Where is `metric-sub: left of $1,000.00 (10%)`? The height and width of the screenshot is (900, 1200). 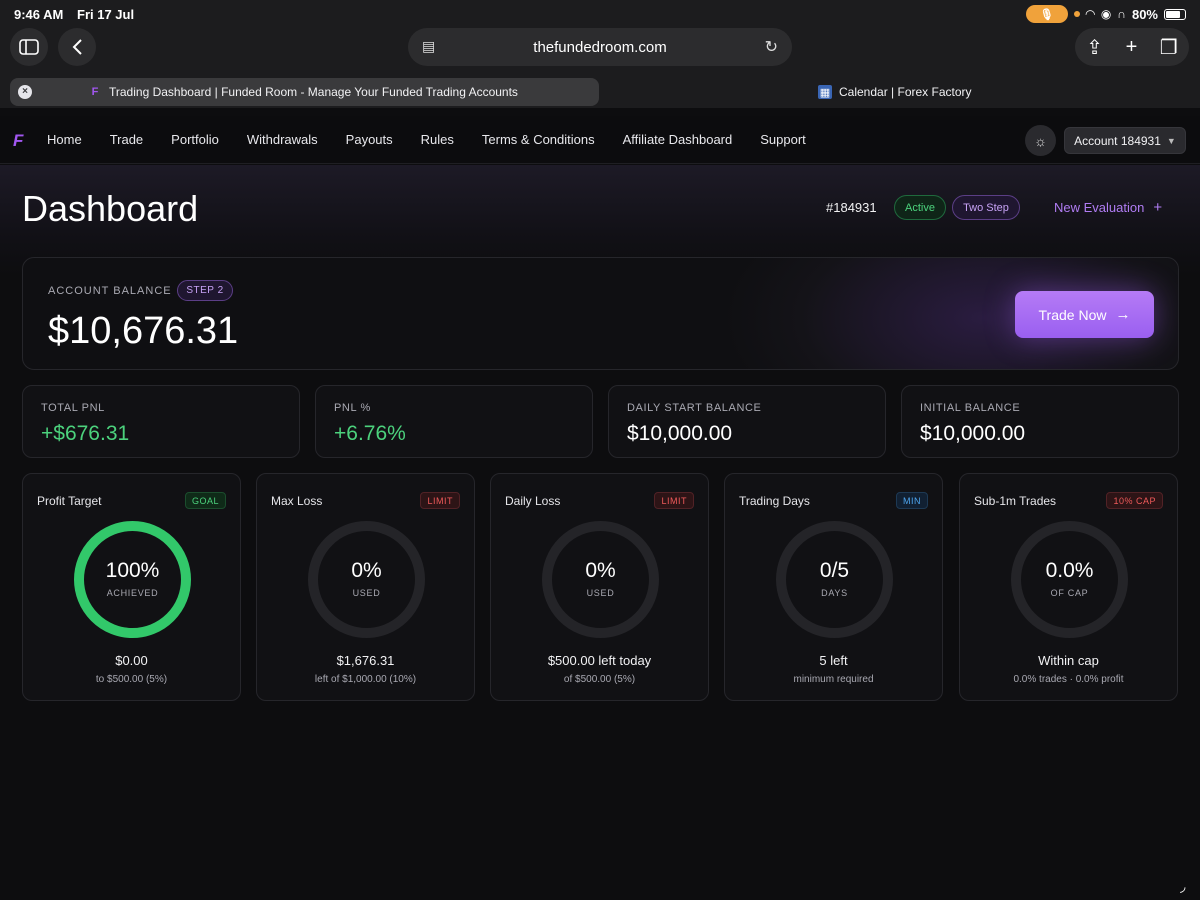
metric-sub: left of $1,000.00 (10%) is located at coordinates (365, 679).